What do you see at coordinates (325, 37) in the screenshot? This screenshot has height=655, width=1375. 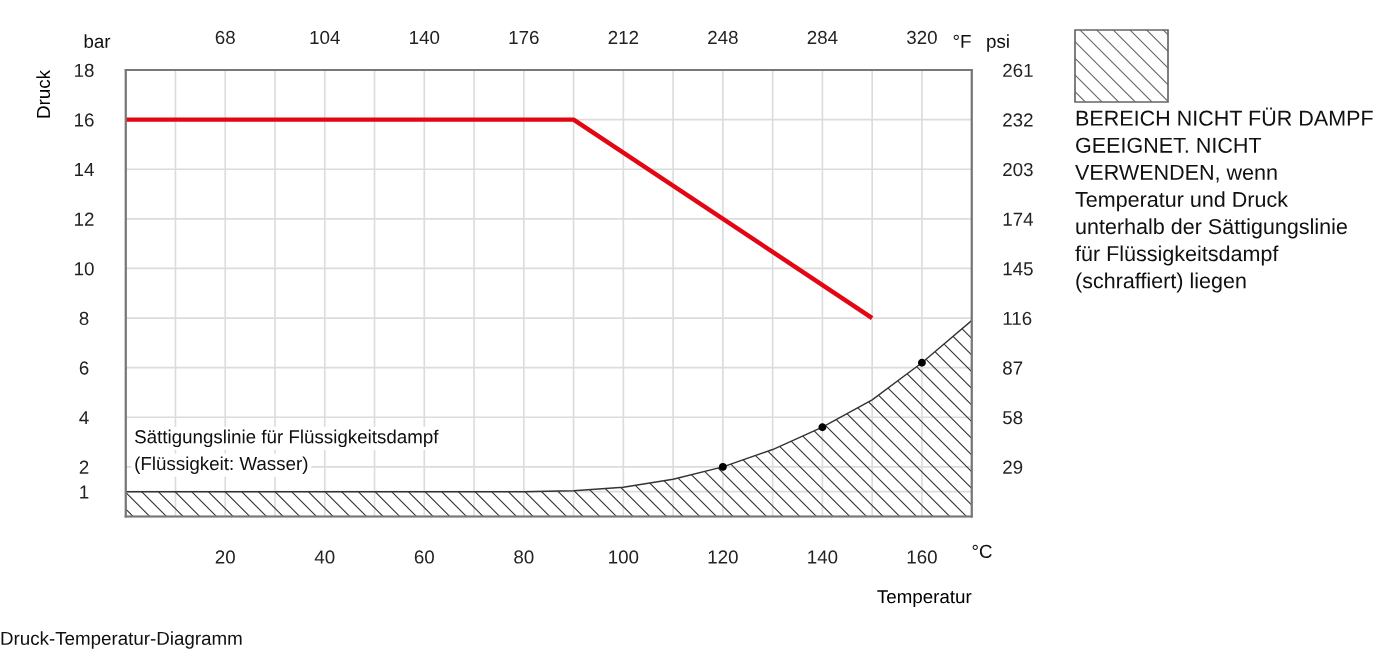 I see `x2-tick-label: 104` at bounding box center [325, 37].